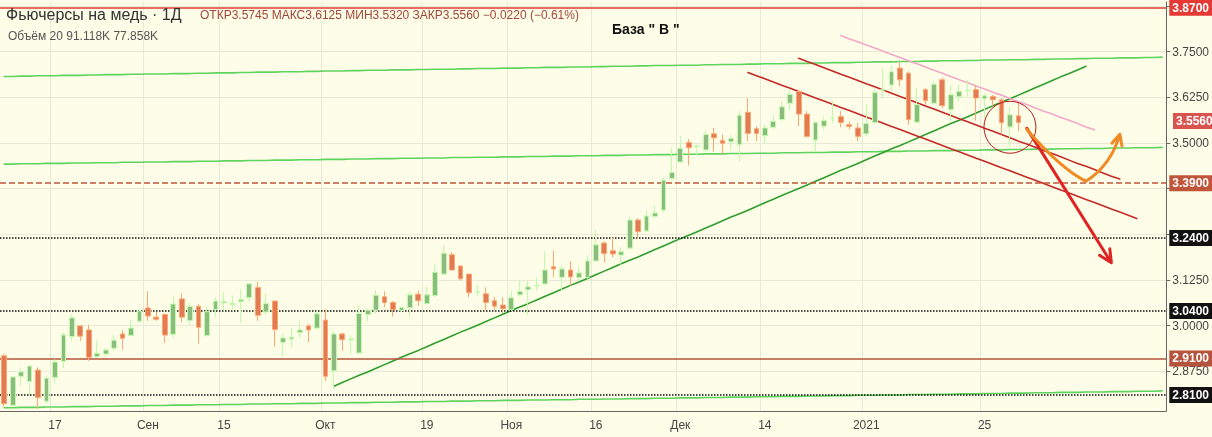 Image resolution: width=1212 pixels, height=437 pixels. Describe the element at coordinates (1191, 358) in the screenshot. I see `ref-line-label: 2.9100` at that location.